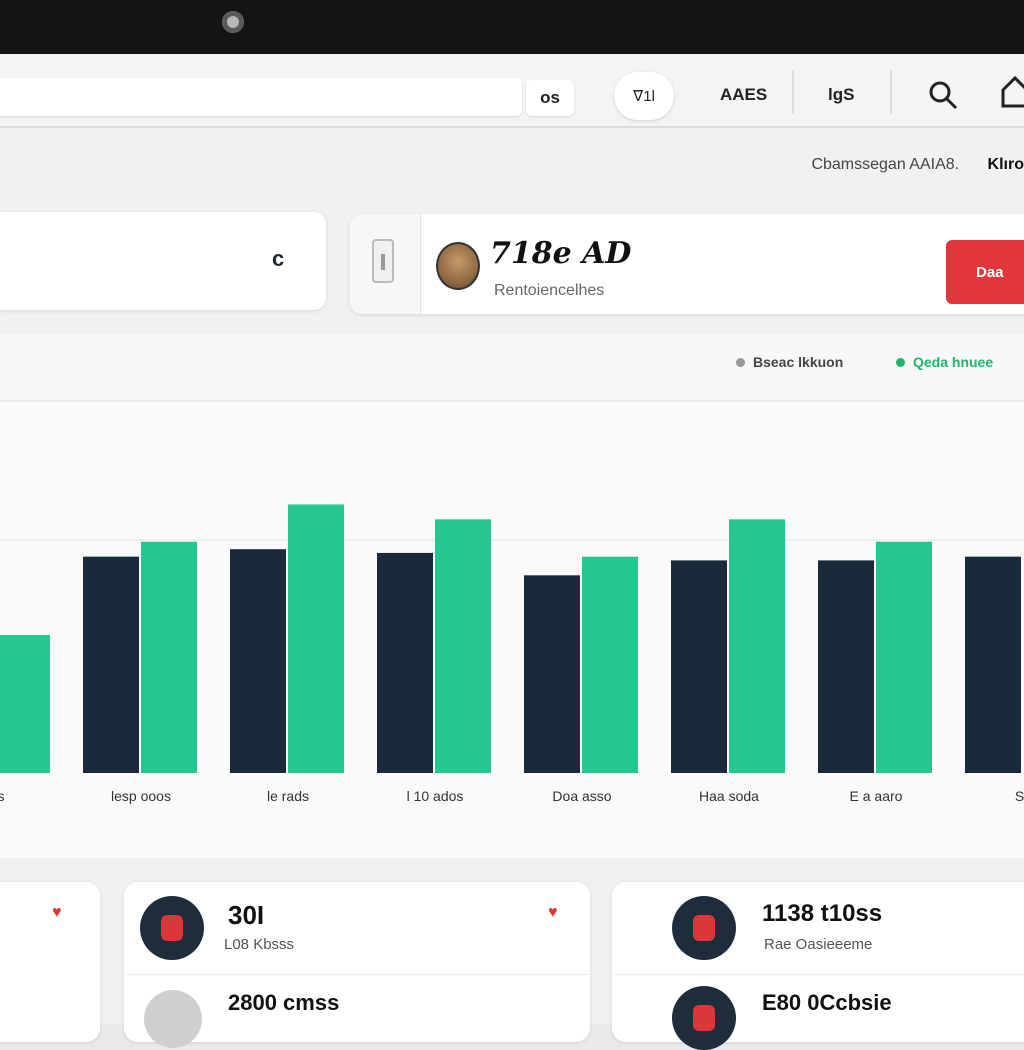  I want to click on search-icon, so click(943, 95).